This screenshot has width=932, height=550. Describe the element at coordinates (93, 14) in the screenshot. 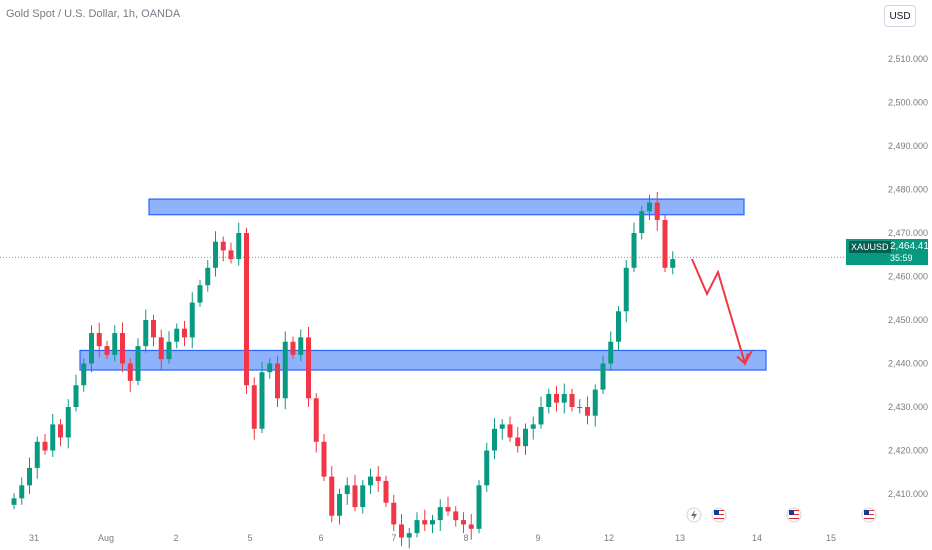

I see `chart-title: Gold Spot / U.S. Dollar, 1h, OANDA` at that location.